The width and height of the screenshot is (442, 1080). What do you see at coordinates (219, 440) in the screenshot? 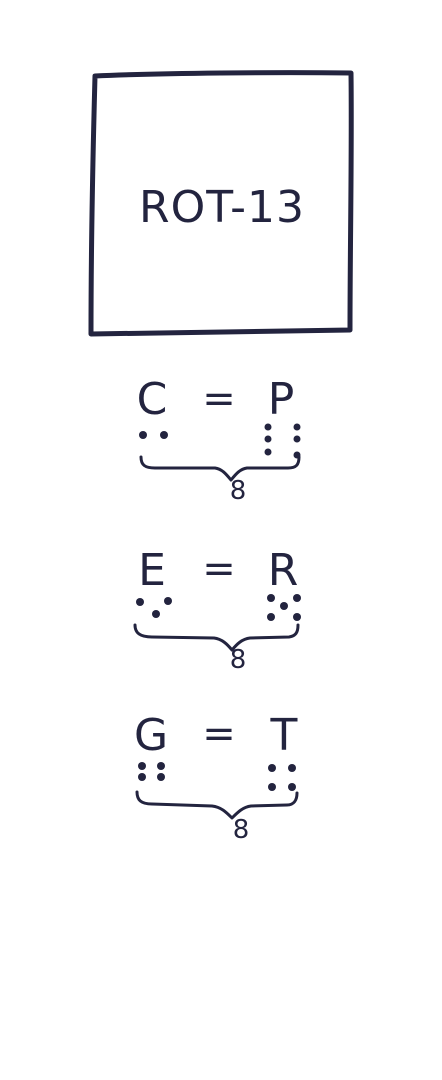
I see `pair-c-p: C = P 8` at bounding box center [219, 440].